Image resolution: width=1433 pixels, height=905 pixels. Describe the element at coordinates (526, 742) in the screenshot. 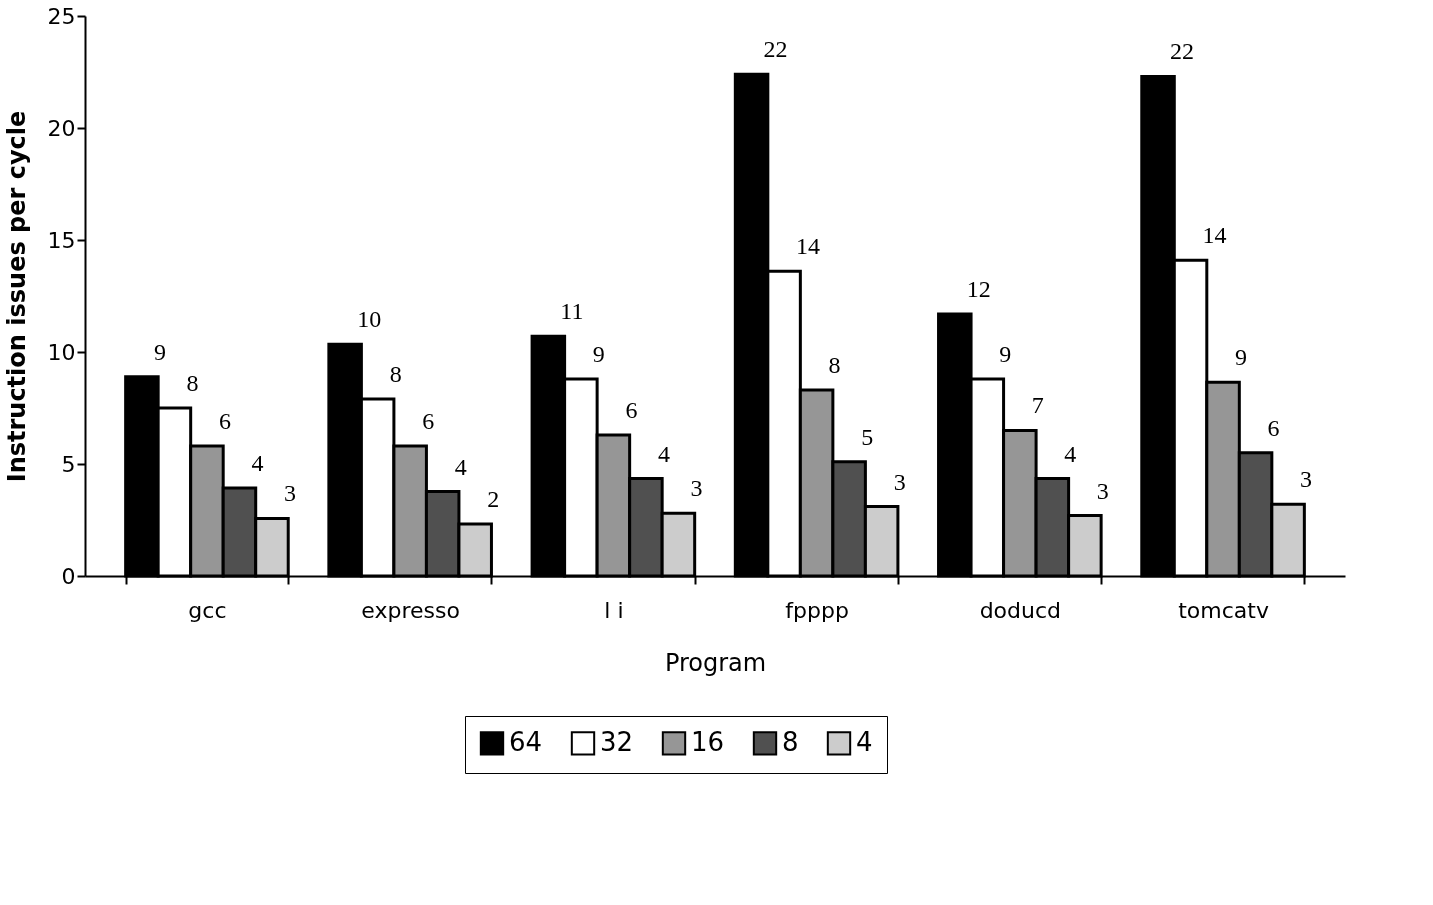

I see `legend-label: 64` at that location.